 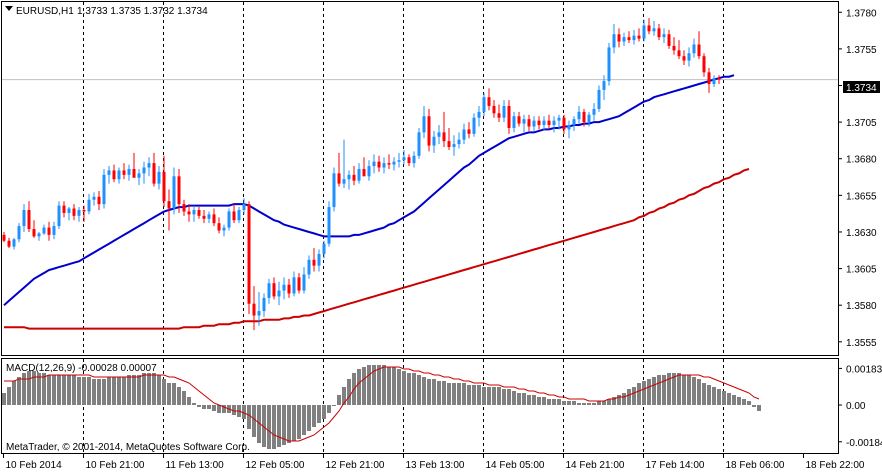 What do you see at coordinates (864, 443) in the screenshot?
I see `macd-tick-label: -0.00184` at bounding box center [864, 443].